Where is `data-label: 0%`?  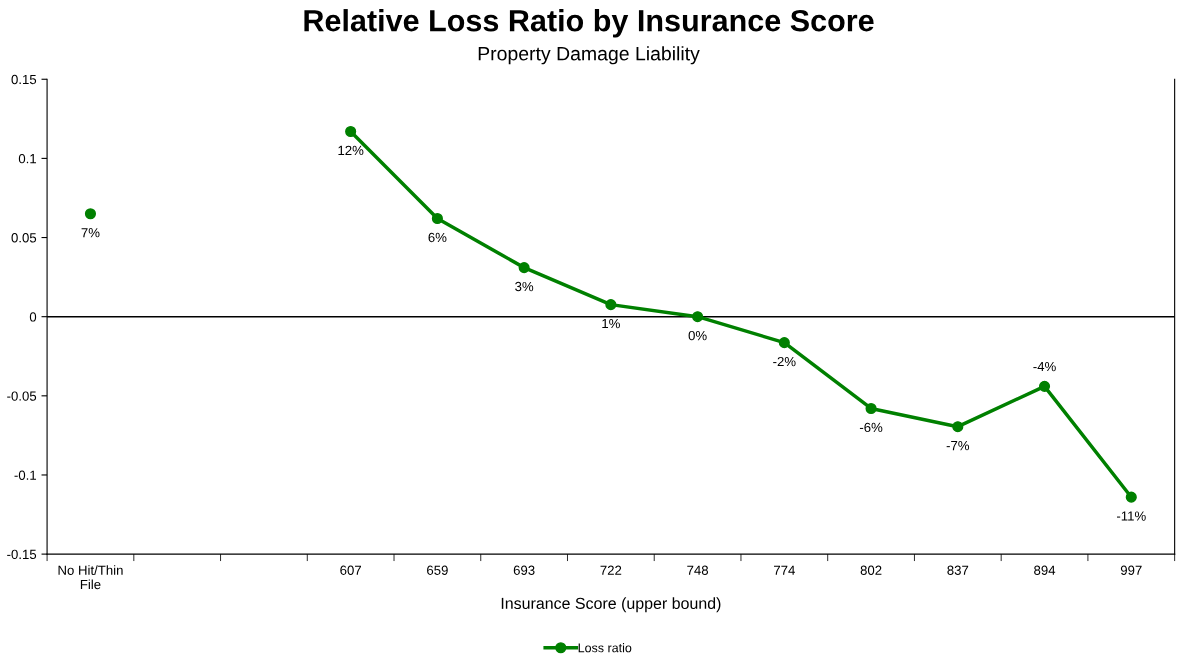
data-label: 0% is located at coordinates (697, 335).